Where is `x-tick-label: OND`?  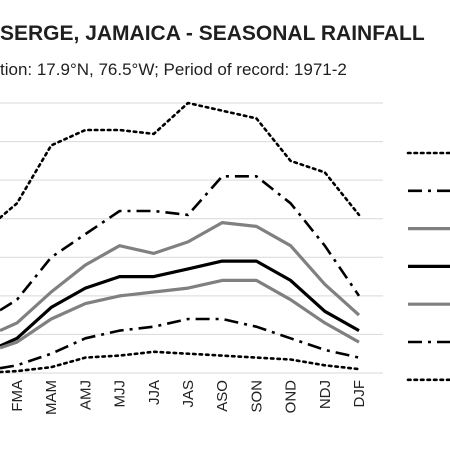
x-tick-label: OND is located at coordinates (291, 397).